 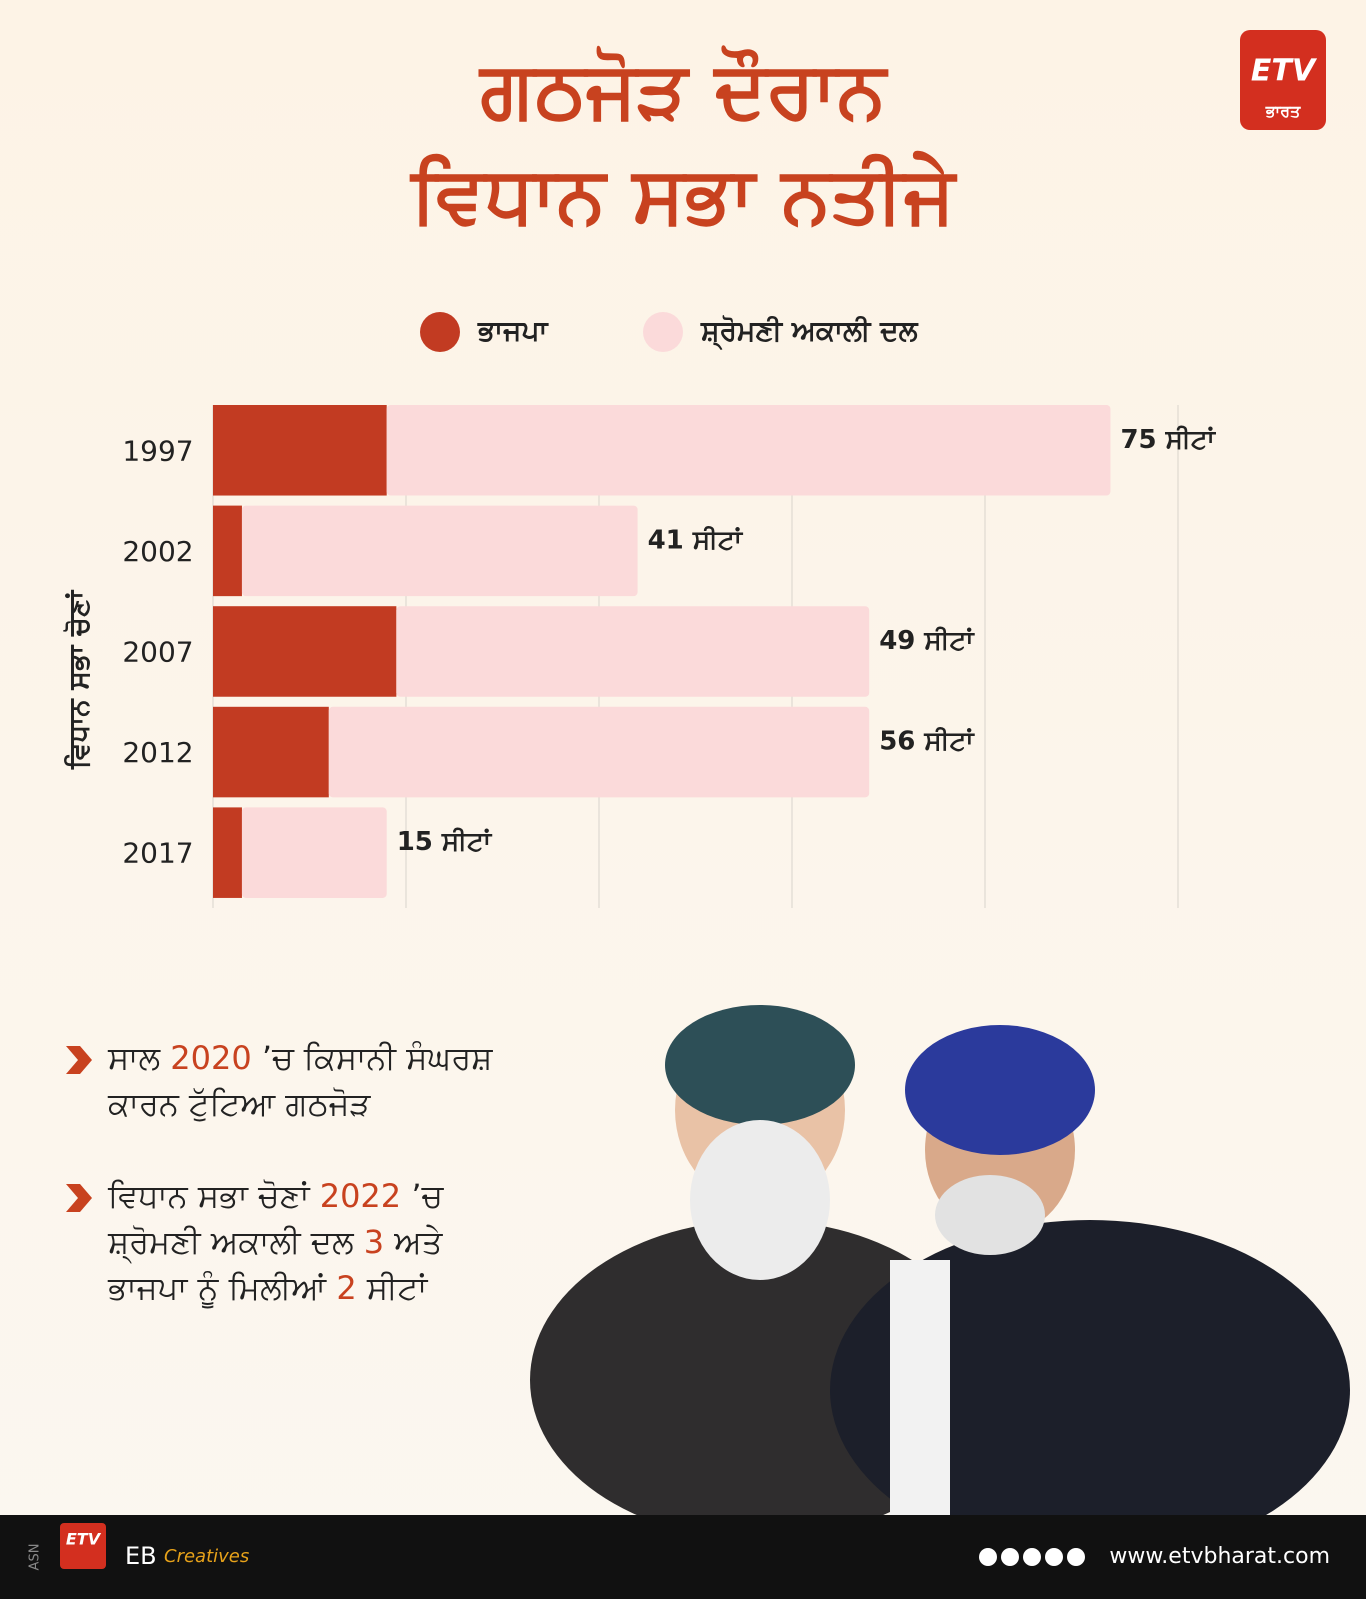 I want to click on logo: ETV ਭਾਰਤ, so click(x=1283, y=80).